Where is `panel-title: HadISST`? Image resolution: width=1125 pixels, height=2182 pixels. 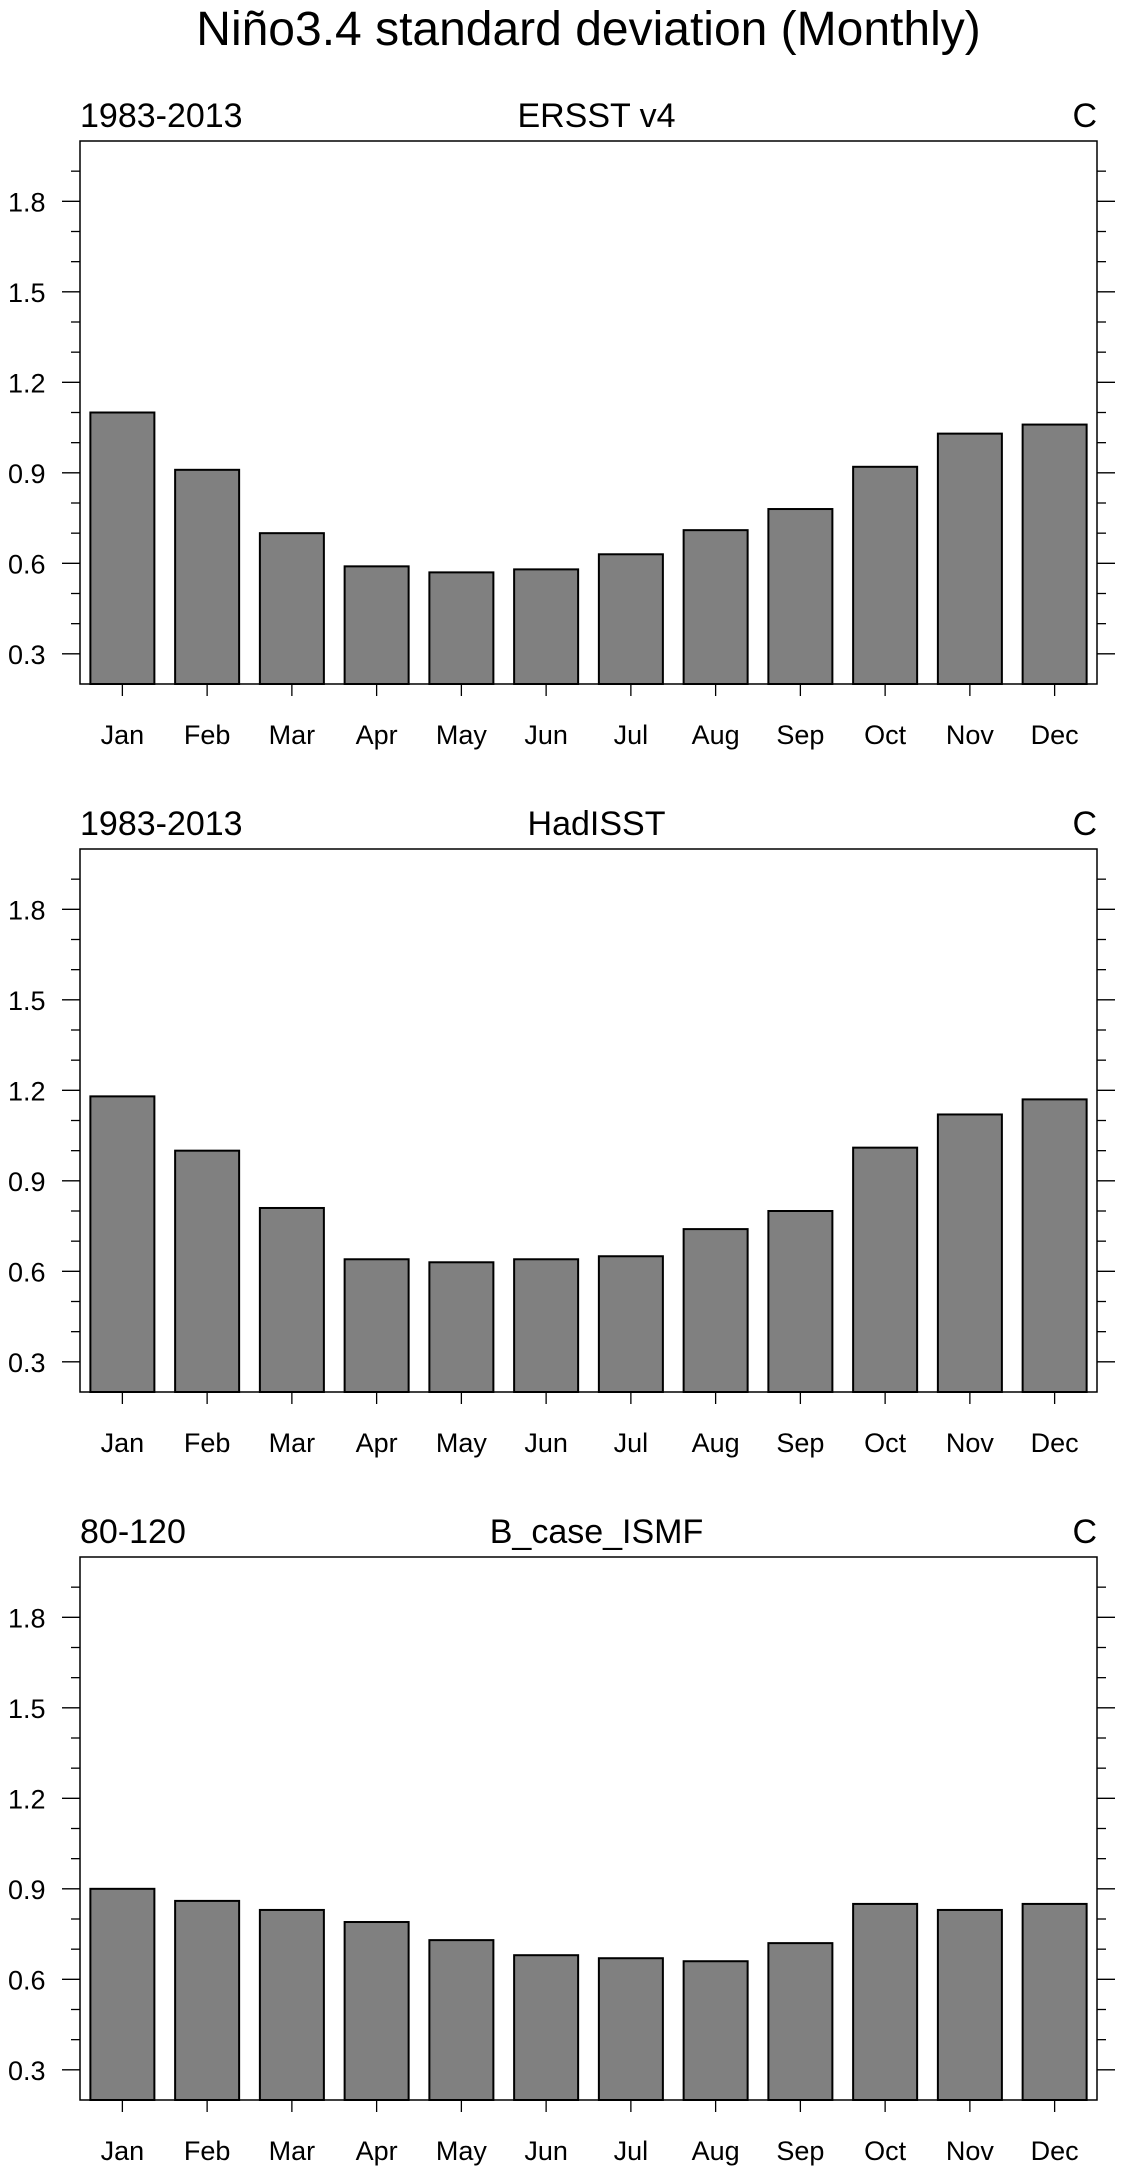 panel-title: HadISST is located at coordinates (597, 824).